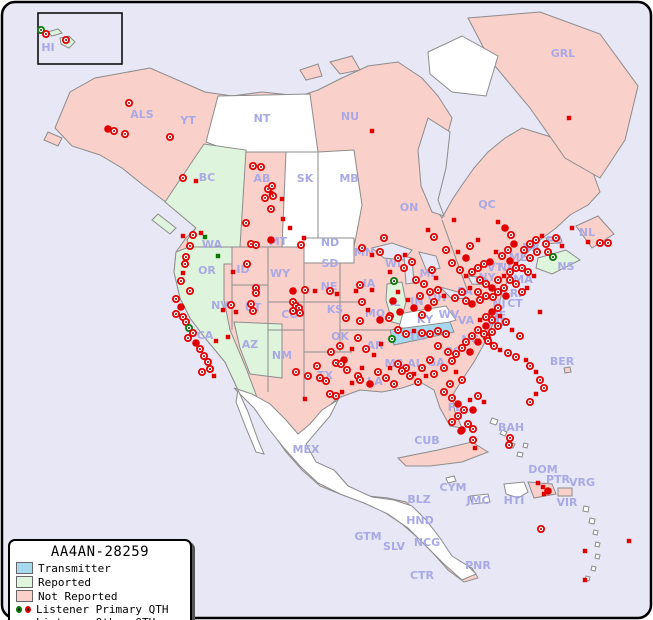  Describe the element at coordinates (207, 270) in the screenshot. I see `region-label-or: OR` at that location.